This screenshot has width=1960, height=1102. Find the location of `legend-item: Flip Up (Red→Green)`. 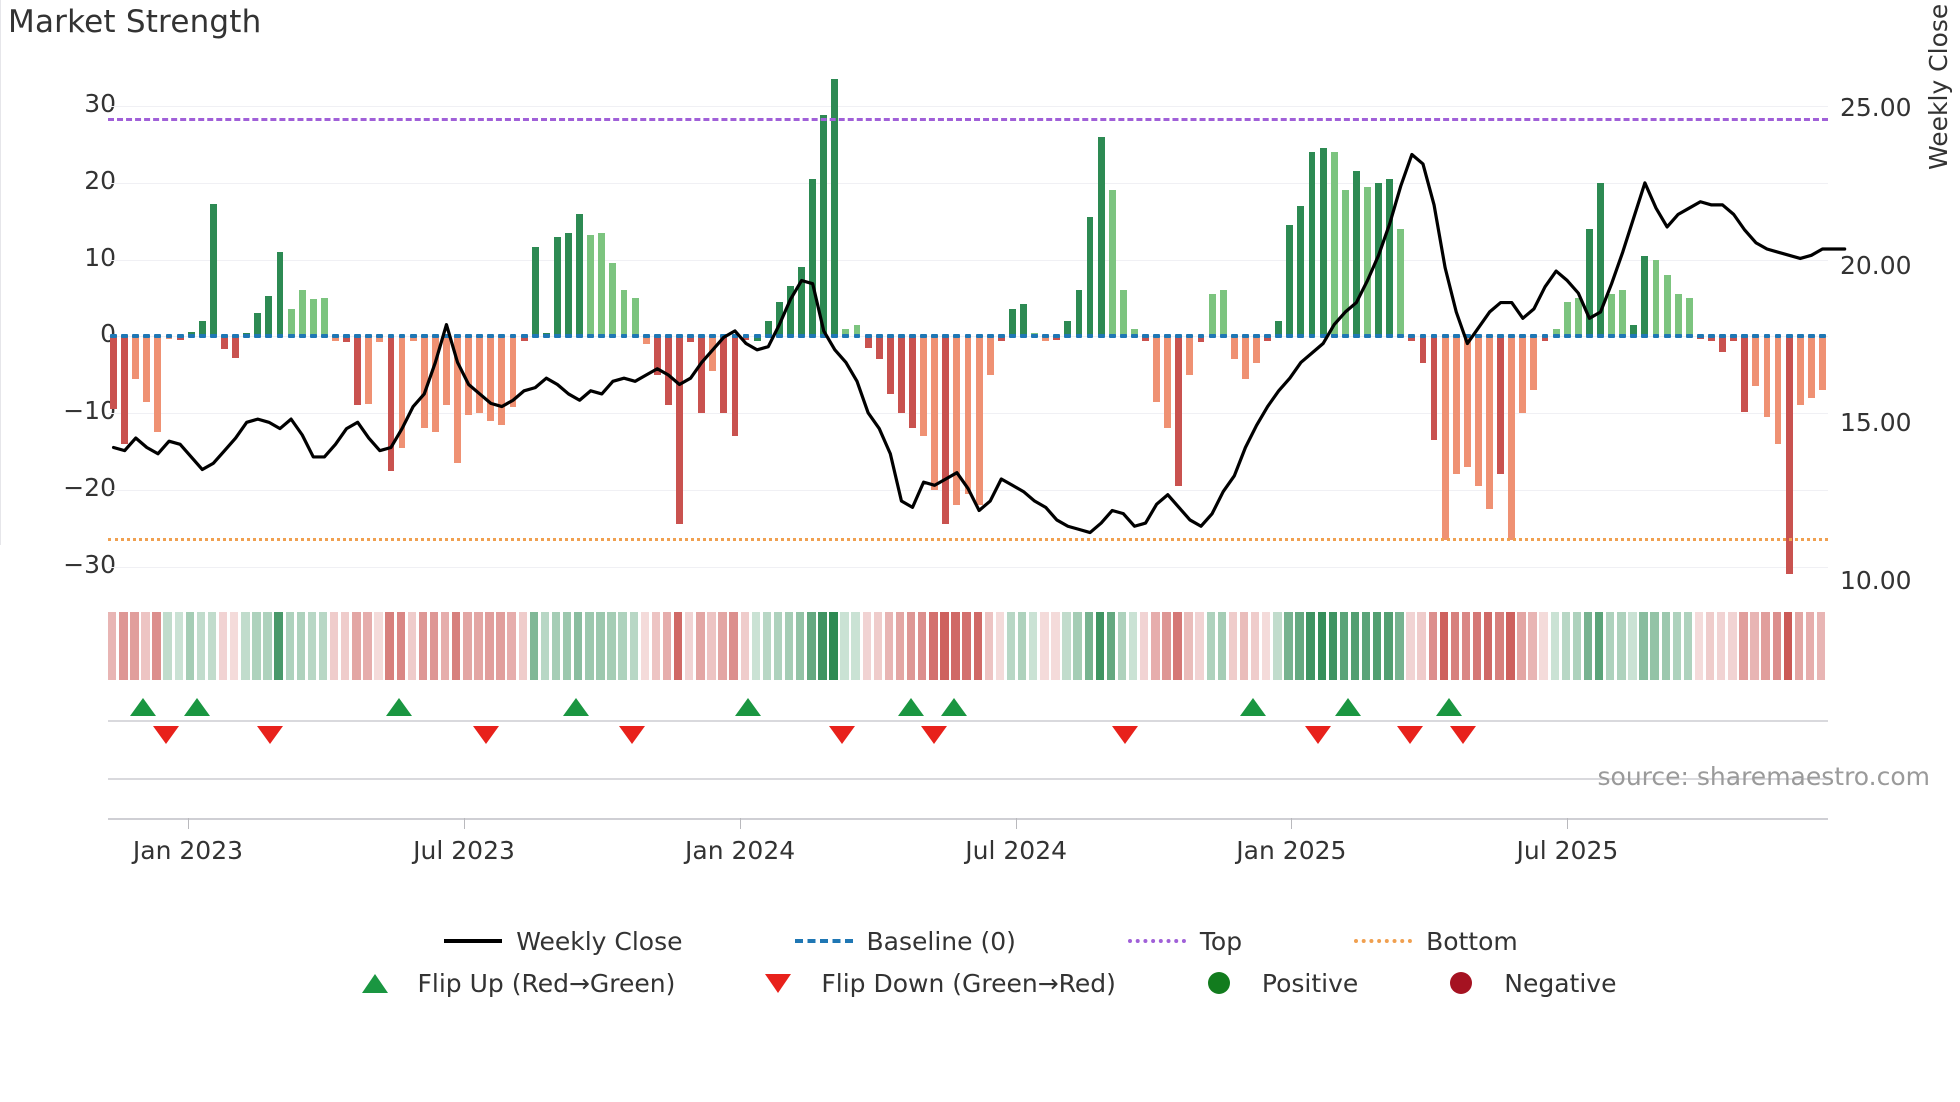

legend-item: Flip Up (Red→Green) is located at coordinates (509, 983).